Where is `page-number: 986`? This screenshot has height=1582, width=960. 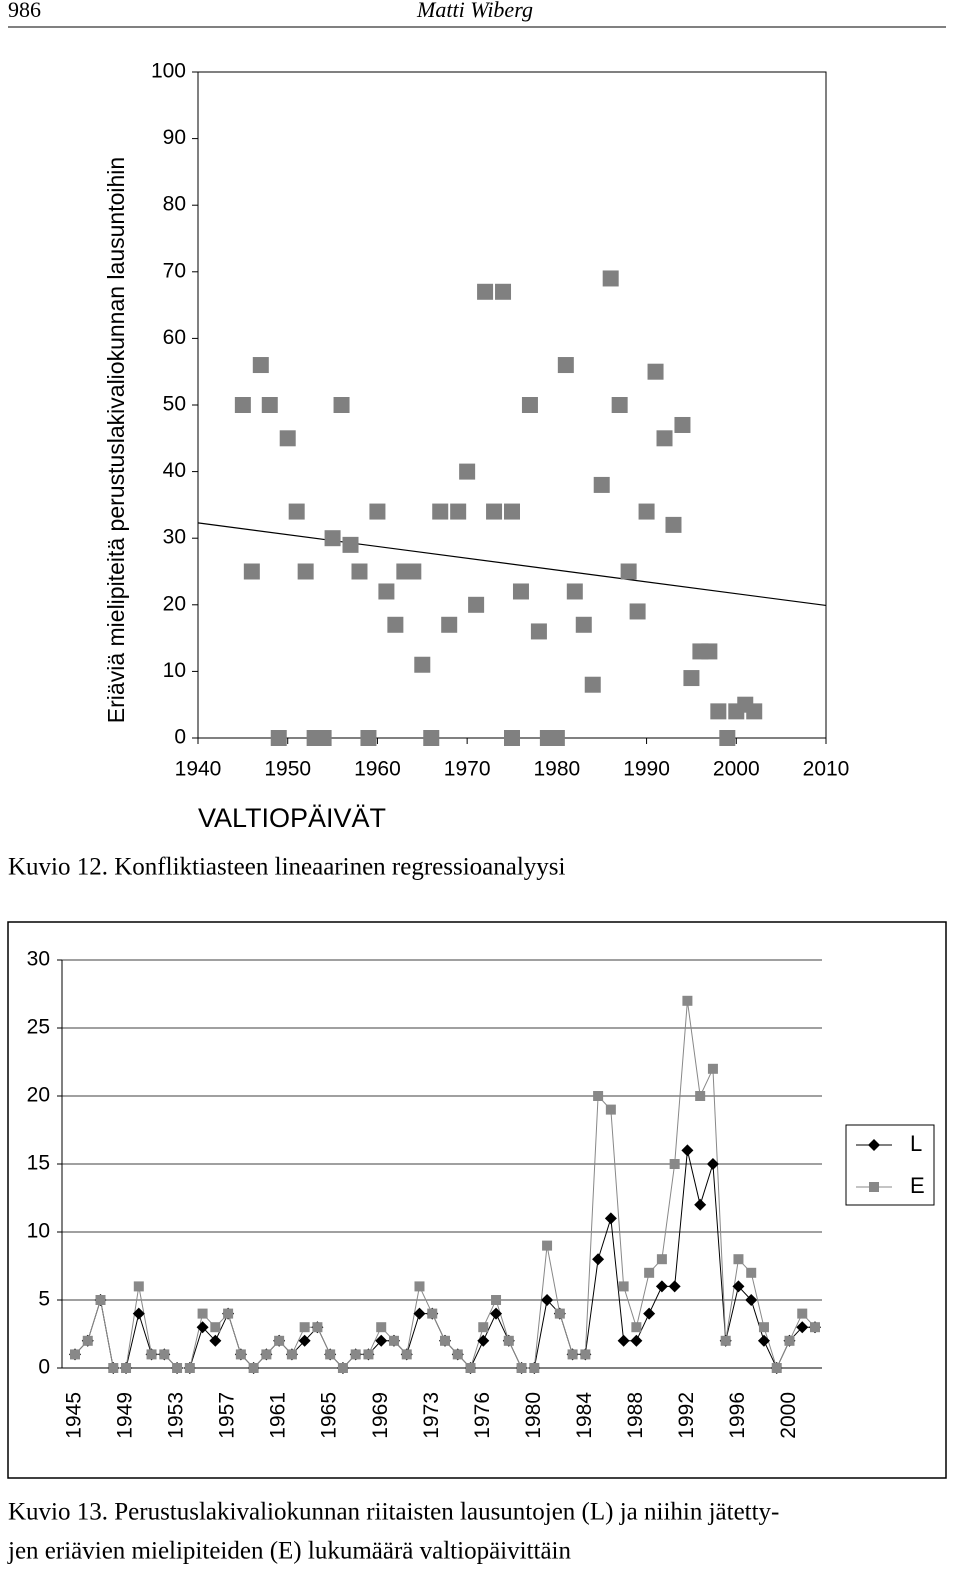
page-number: 986 is located at coordinates (24, 11).